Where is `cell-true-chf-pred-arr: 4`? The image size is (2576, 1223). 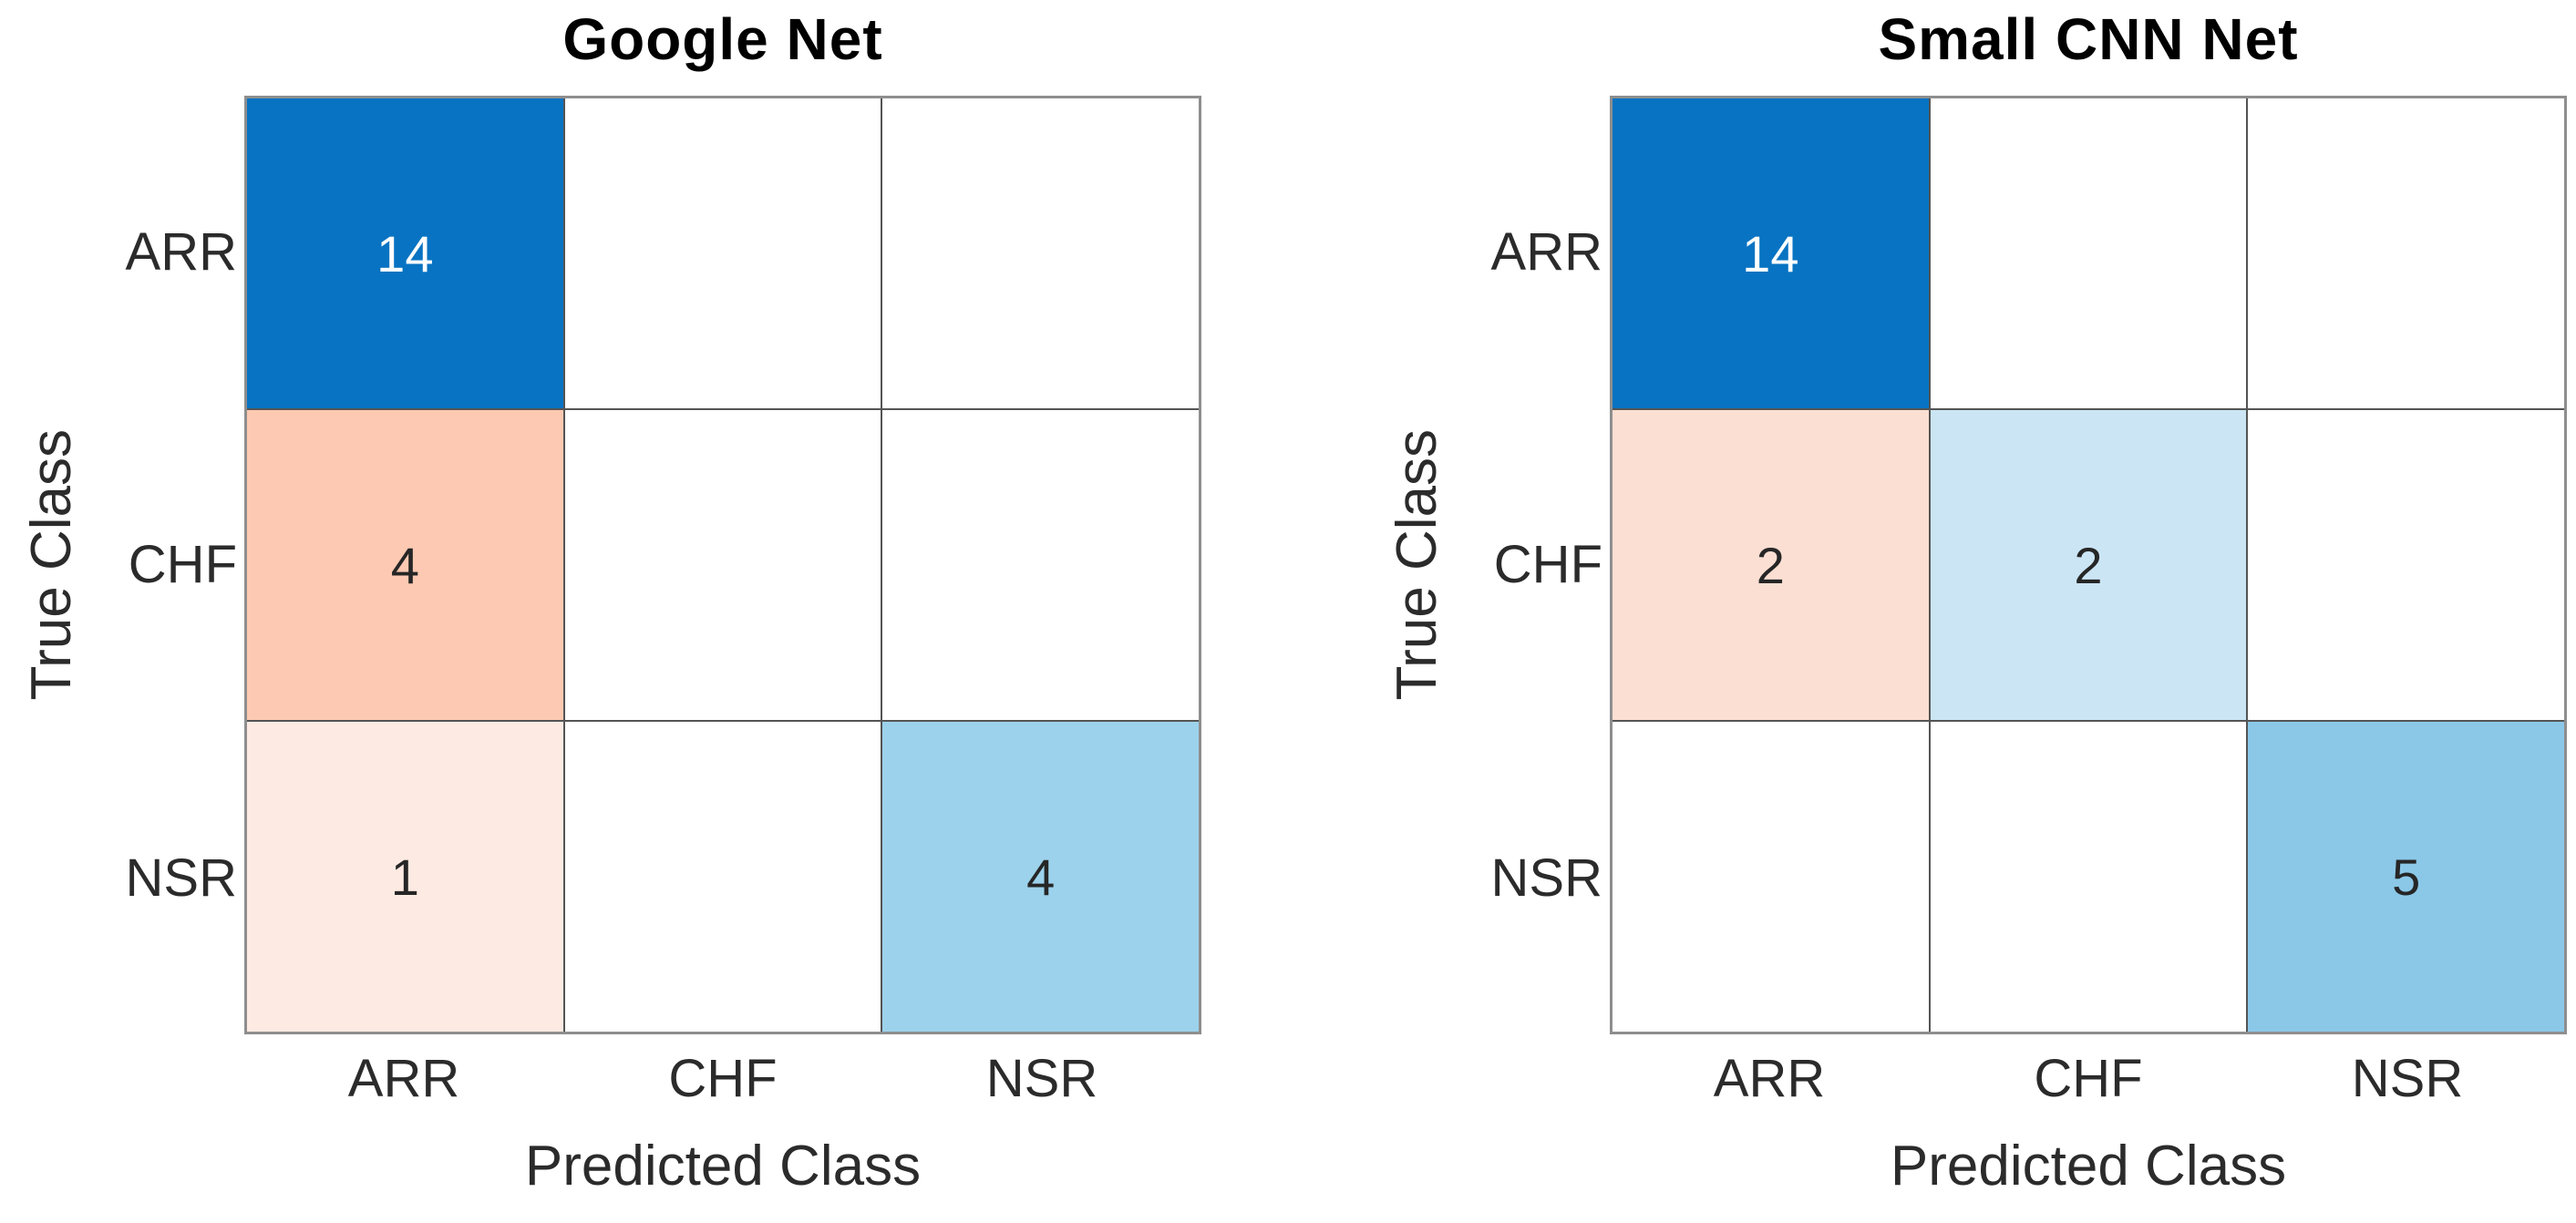
cell-true-chf-pred-arr: 4 is located at coordinates (405, 565).